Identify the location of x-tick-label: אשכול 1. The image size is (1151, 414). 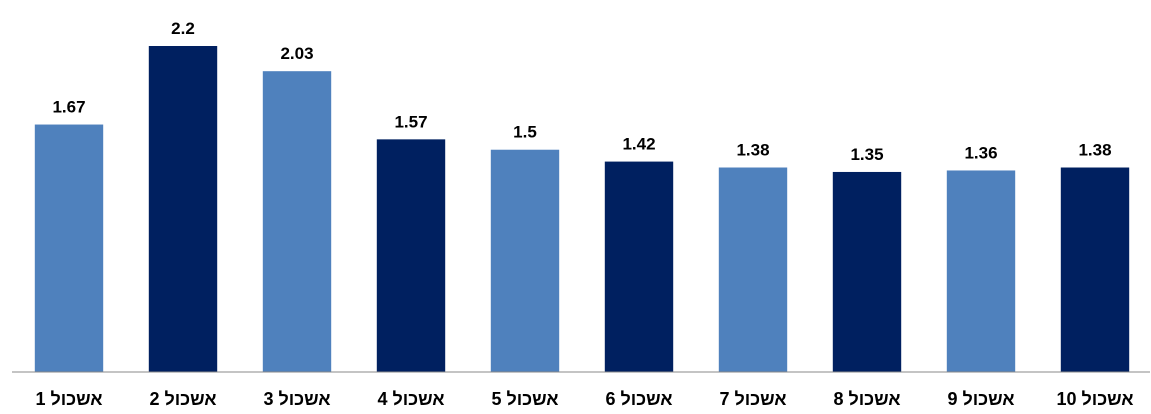
(68, 399).